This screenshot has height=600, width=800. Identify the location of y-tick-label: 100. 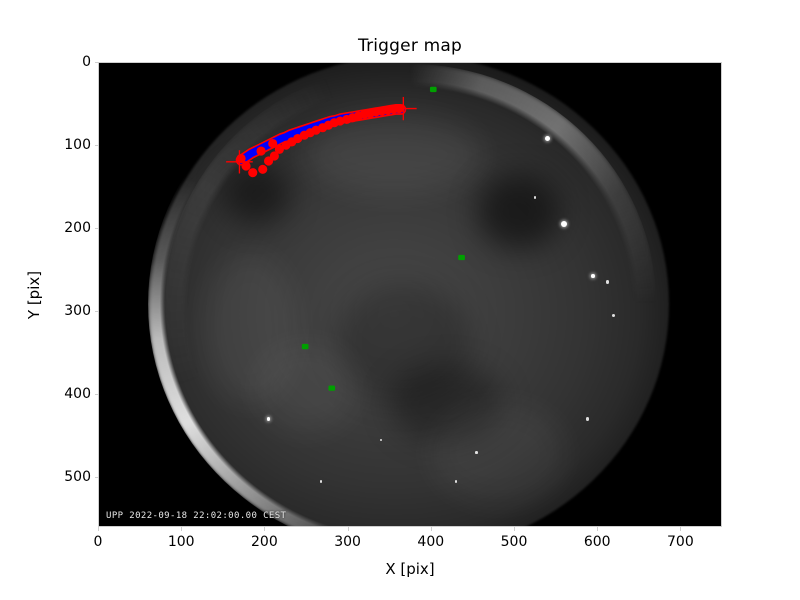
(77, 145).